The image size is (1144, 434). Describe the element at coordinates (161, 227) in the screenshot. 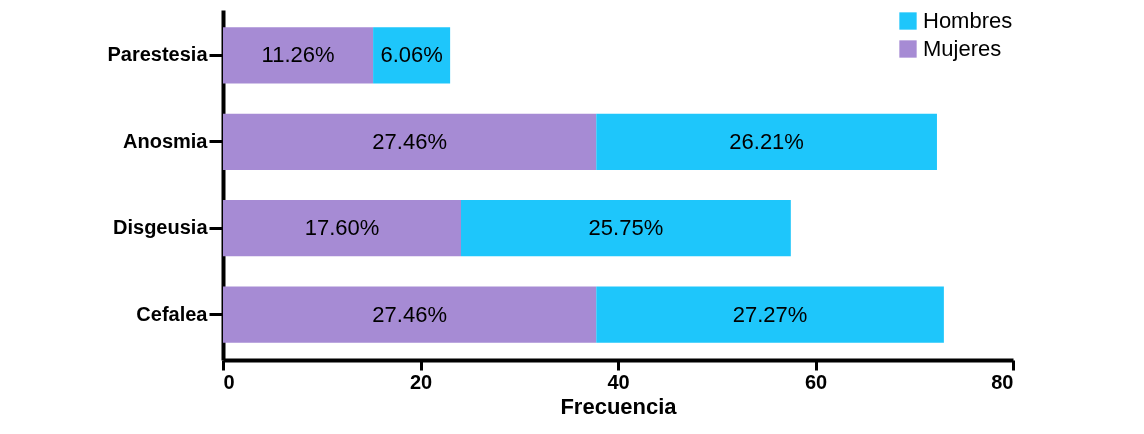

I see `y-tick-label: Disgeusia` at that location.